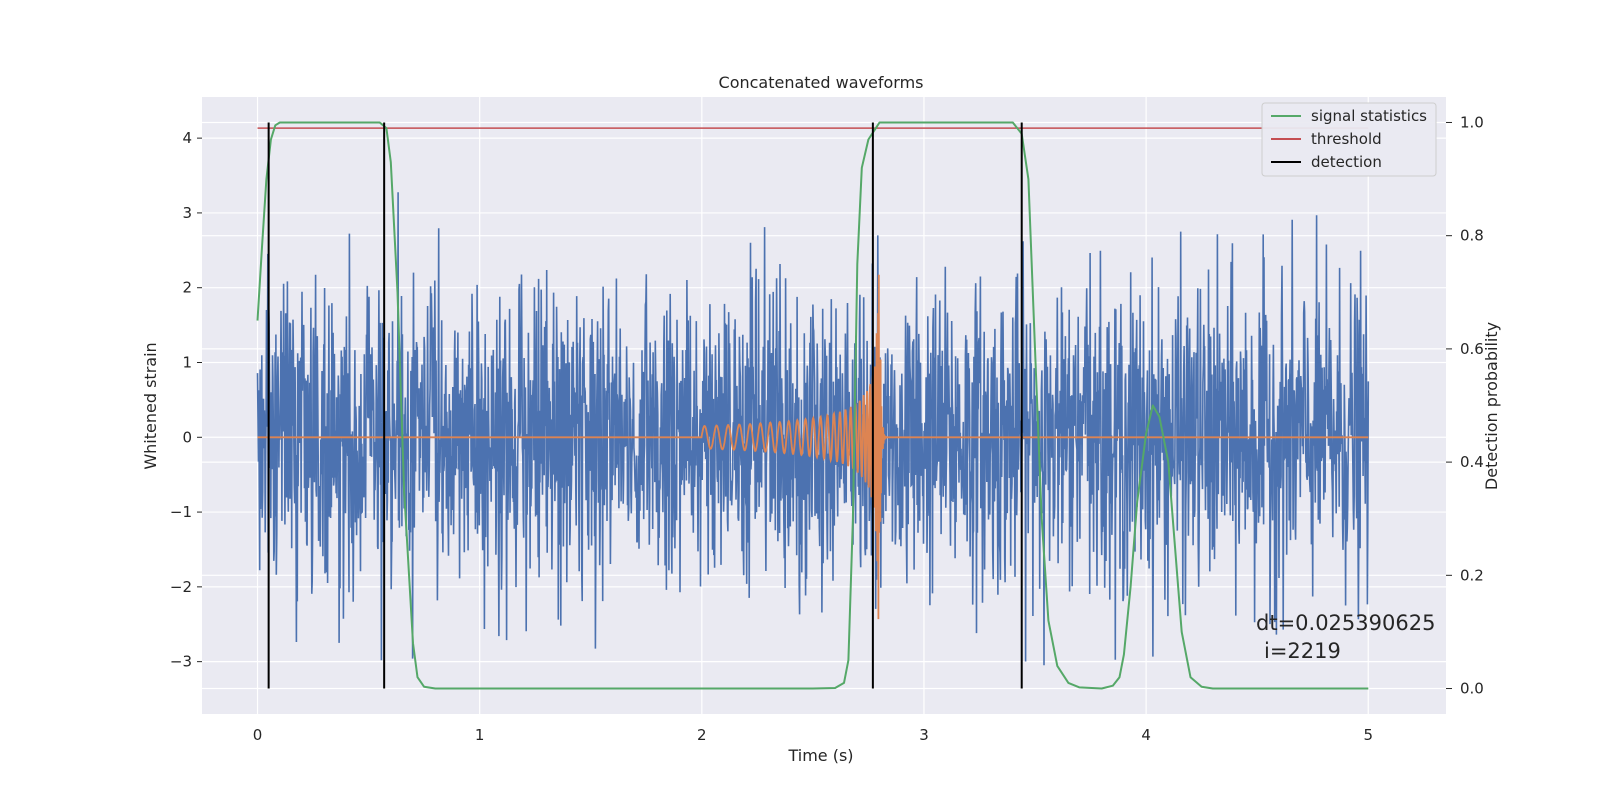 This screenshot has height=800, width=1600. I want to click on x-axis-label: Time (s), so click(820, 755).